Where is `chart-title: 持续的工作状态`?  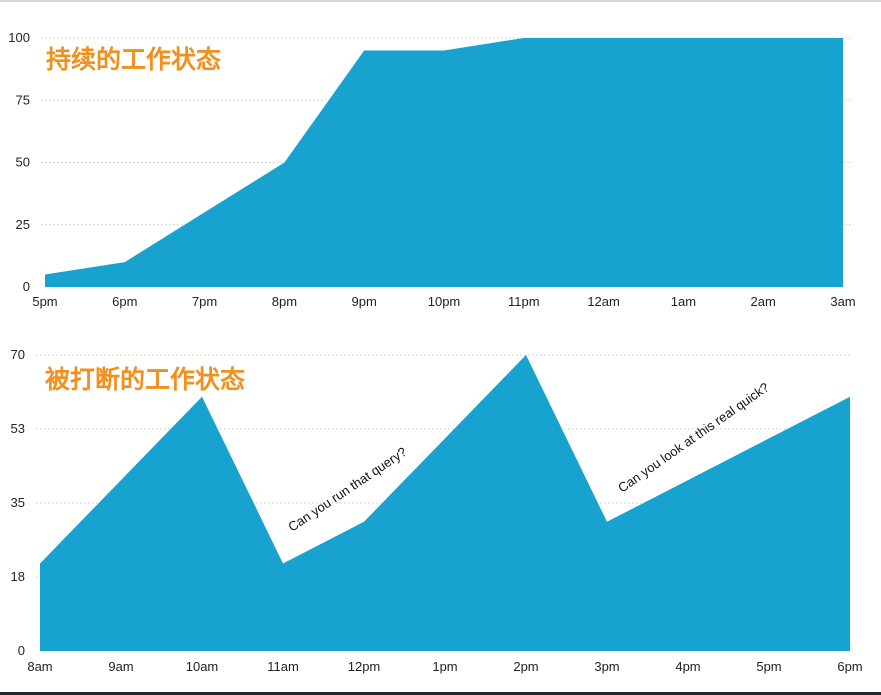
chart-title: 持续的工作状态 is located at coordinates (133, 59).